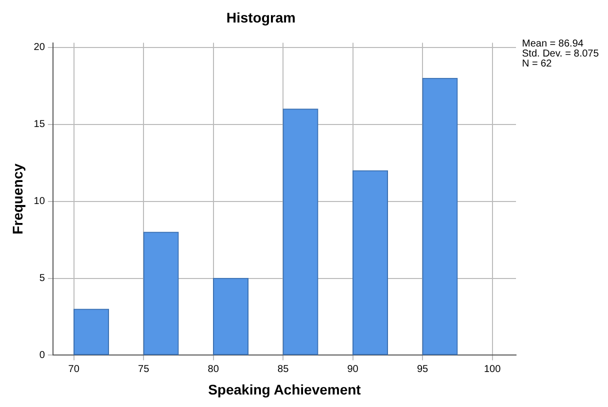  What do you see at coordinates (553, 44) in the screenshot?
I see `text: Mean = 86.94` at bounding box center [553, 44].